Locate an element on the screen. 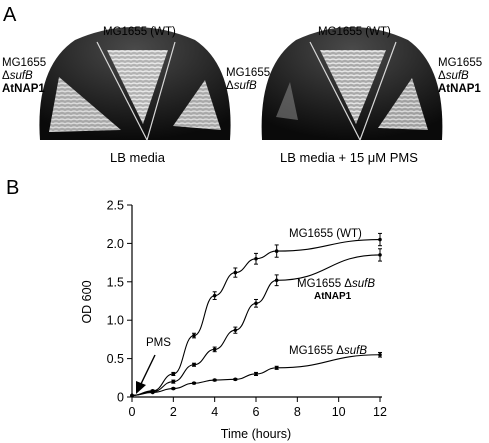 Image resolution: width=489 pixels, height=443 pixels. plate1-label-top: MG1655 (WT) is located at coordinates (139, 32).